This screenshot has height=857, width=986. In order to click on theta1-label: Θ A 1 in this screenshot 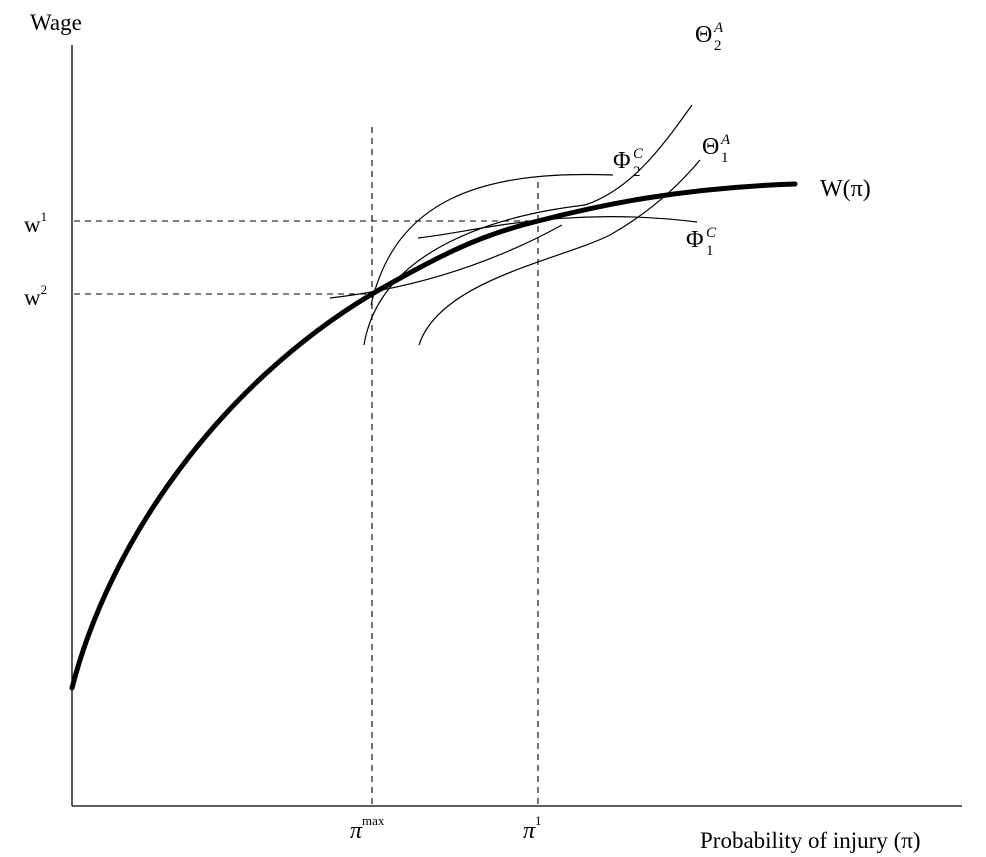, I will do `click(719, 145)`.